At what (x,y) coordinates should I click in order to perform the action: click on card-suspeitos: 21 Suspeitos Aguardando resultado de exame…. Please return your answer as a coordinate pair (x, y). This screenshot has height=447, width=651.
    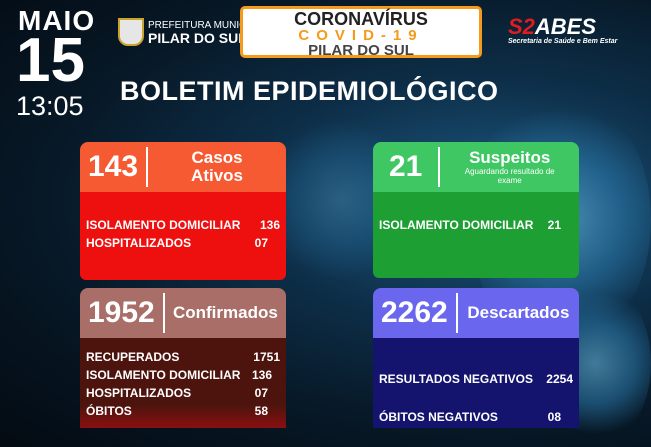
    Looking at the image, I should click on (476, 210).